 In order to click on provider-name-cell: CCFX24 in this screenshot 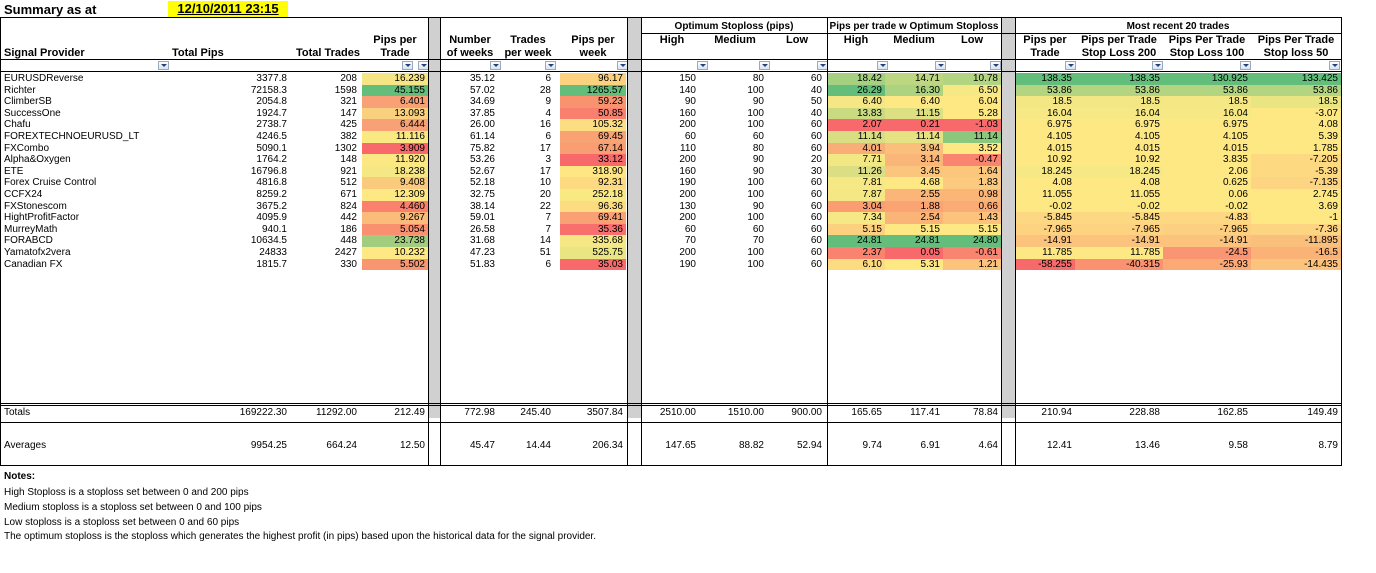, I will do `click(23, 194)`.